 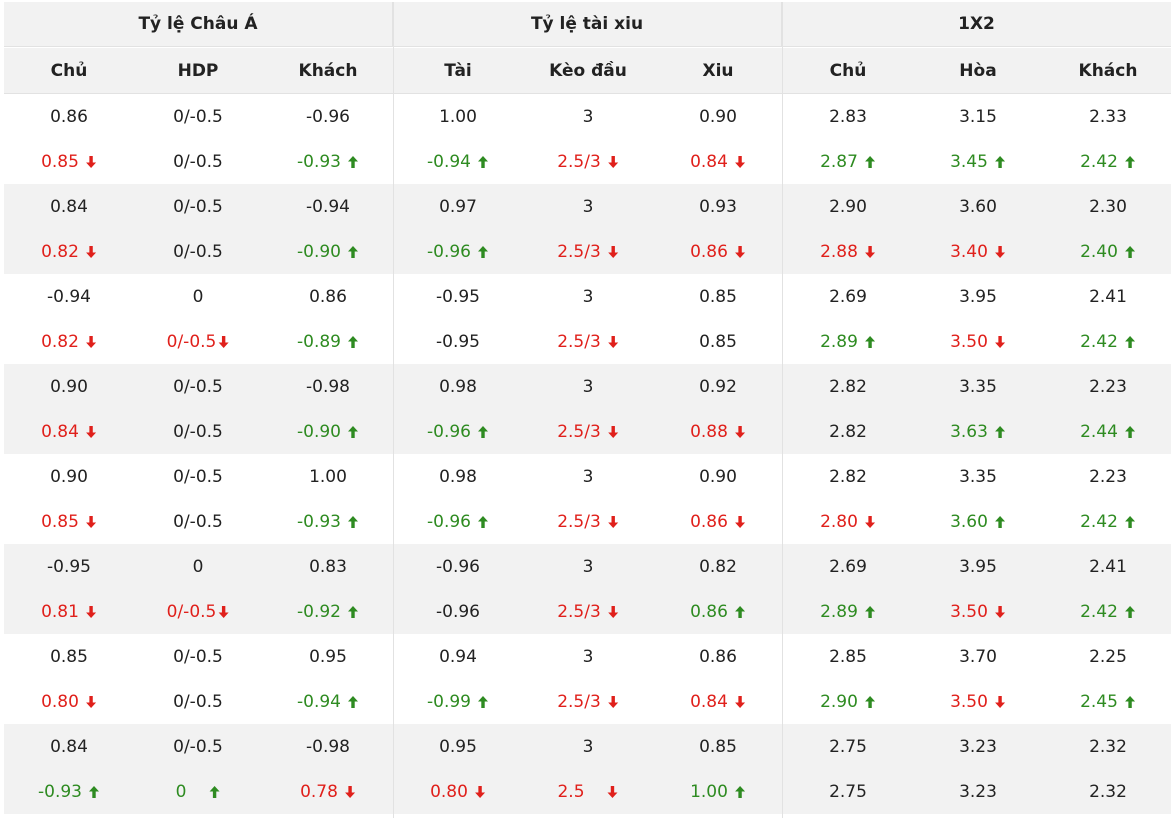 What do you see at coordinates (69, 71) in the screenshot?
I see `column-header-home: Chủ` at bounding box center [69, 71].